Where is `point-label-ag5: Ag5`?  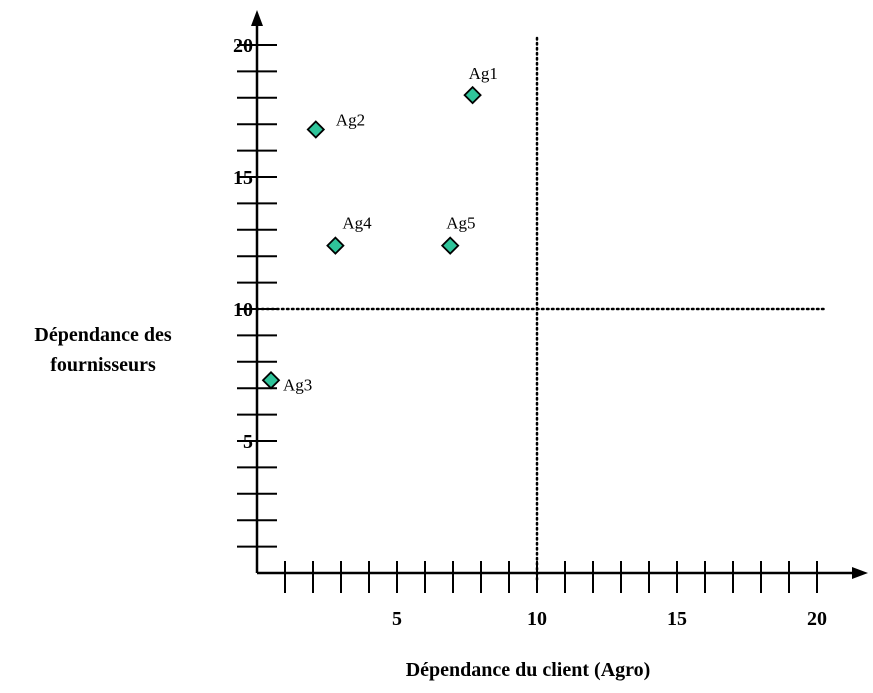
point-label-ag5: Ag5 is located at coordinates (460, 223).